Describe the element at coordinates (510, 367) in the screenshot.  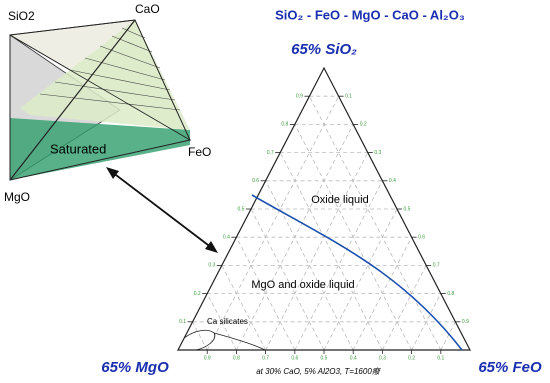
I see `apex-label: 65% FeO` at that location.